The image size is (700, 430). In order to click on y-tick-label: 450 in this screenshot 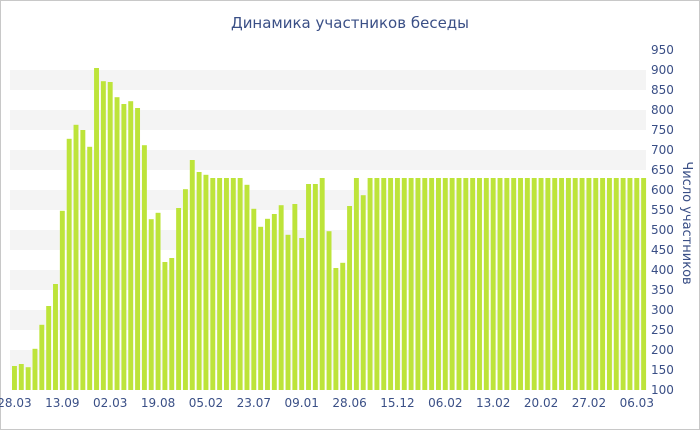, I will do `click(662, 250)`.